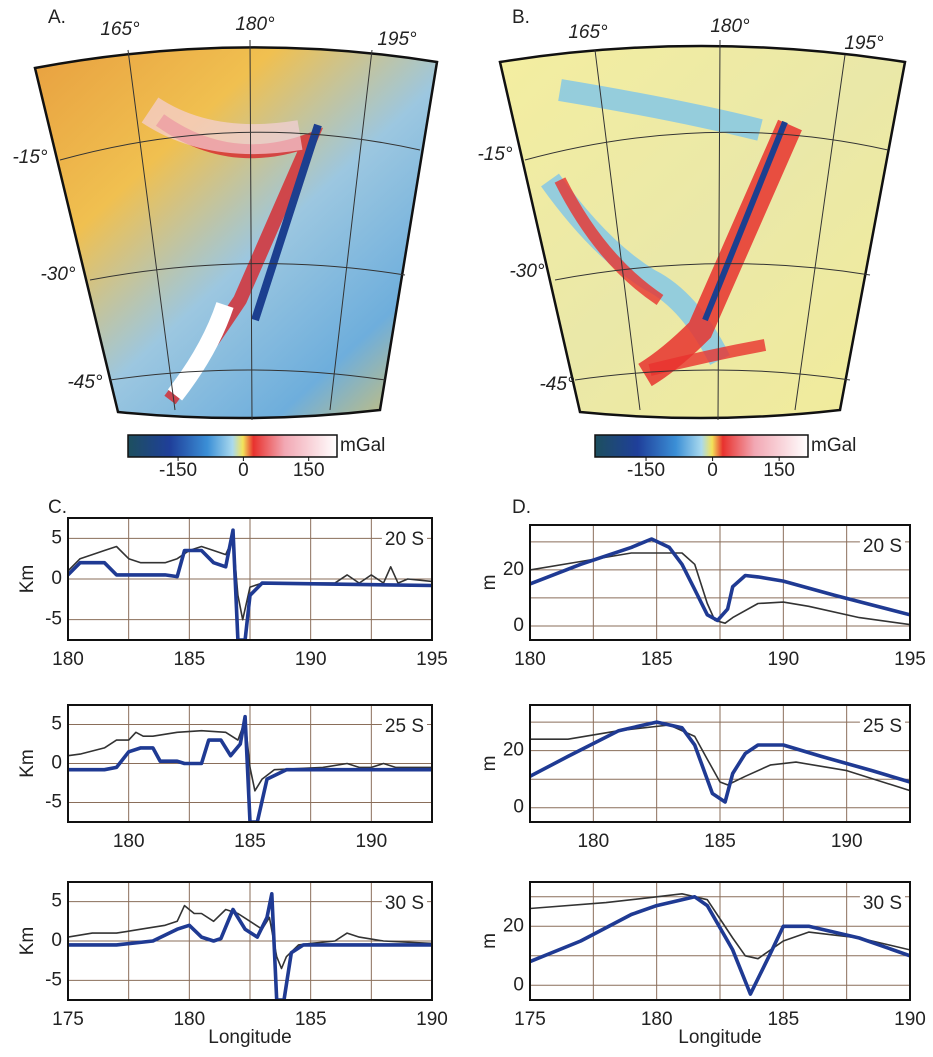 The image size is (933, 1057). What do you see at coordinates (521, 17) in the screenshot?
I see `panel-label: B.` at bounding box center [521, 17].